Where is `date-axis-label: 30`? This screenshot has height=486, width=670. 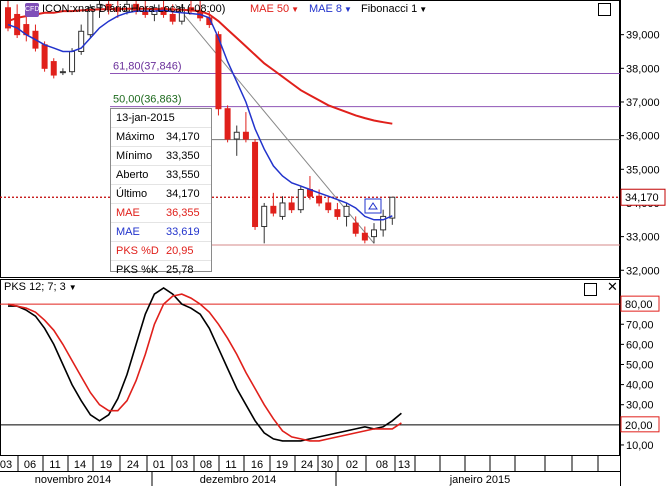 date-axis-label: 30 is located at coordinates (327, 465).